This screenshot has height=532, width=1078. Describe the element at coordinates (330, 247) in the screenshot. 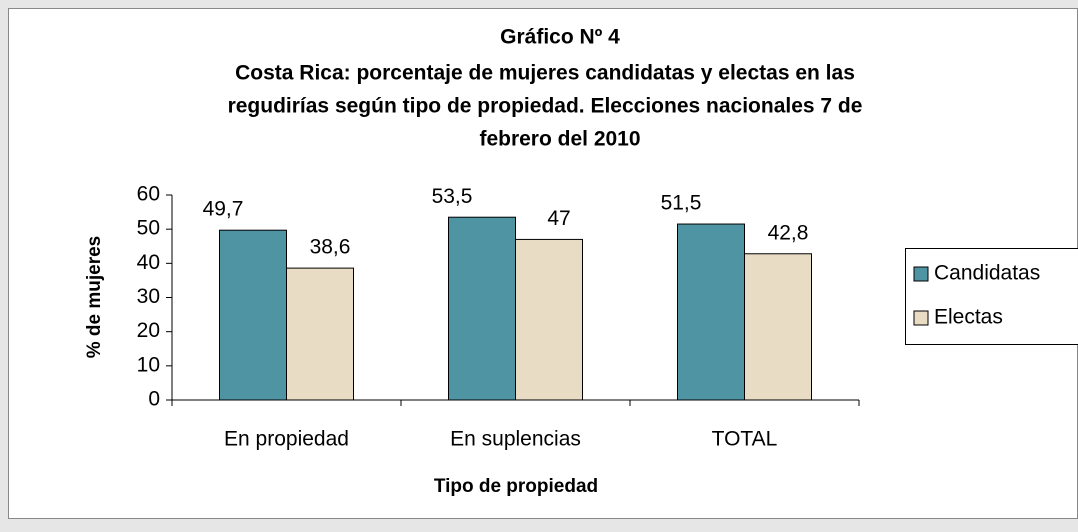

I see `value-label: 38,6` at that location.